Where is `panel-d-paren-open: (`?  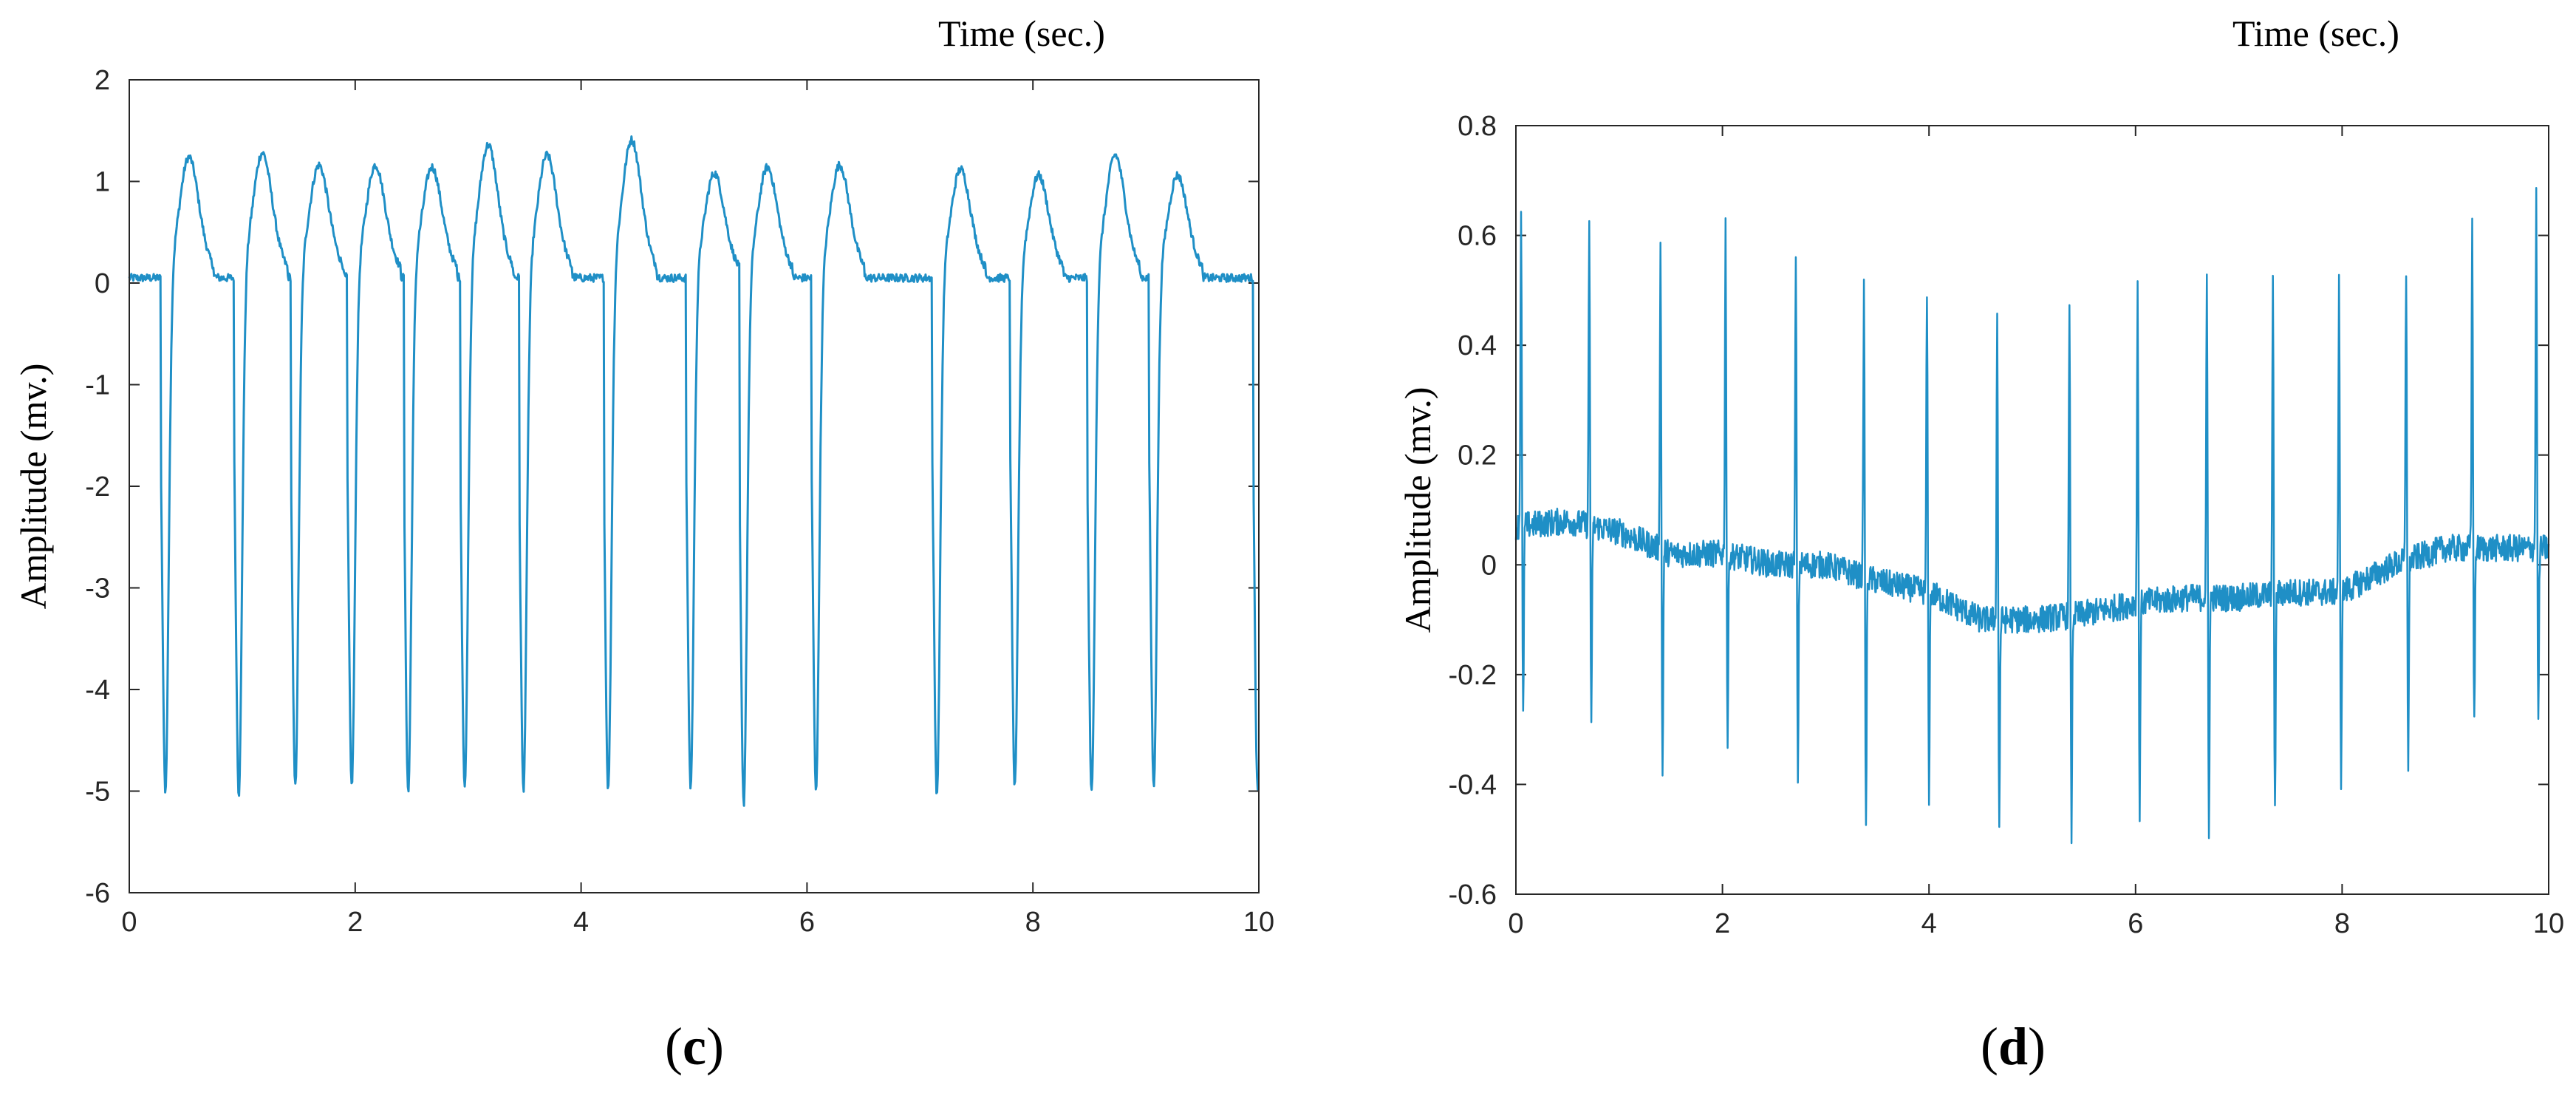
panel-d-paren-open: ( is located at coordinates (1990, 1047).